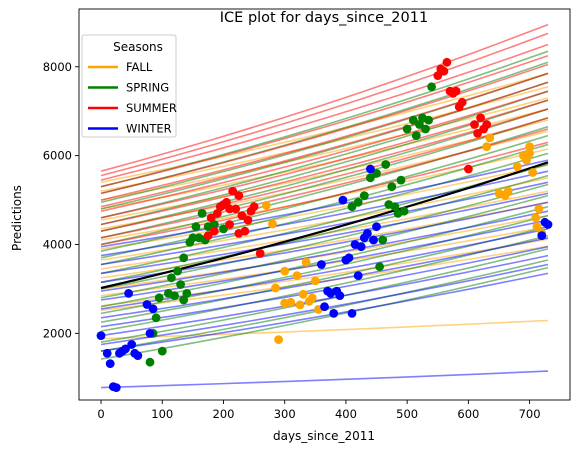 This screenshot has height=453, width=580. What do you see at coordinates (57, 333) in the screenshot?
I see `y-tick-label: 2000` at bounding box center [57, 333].